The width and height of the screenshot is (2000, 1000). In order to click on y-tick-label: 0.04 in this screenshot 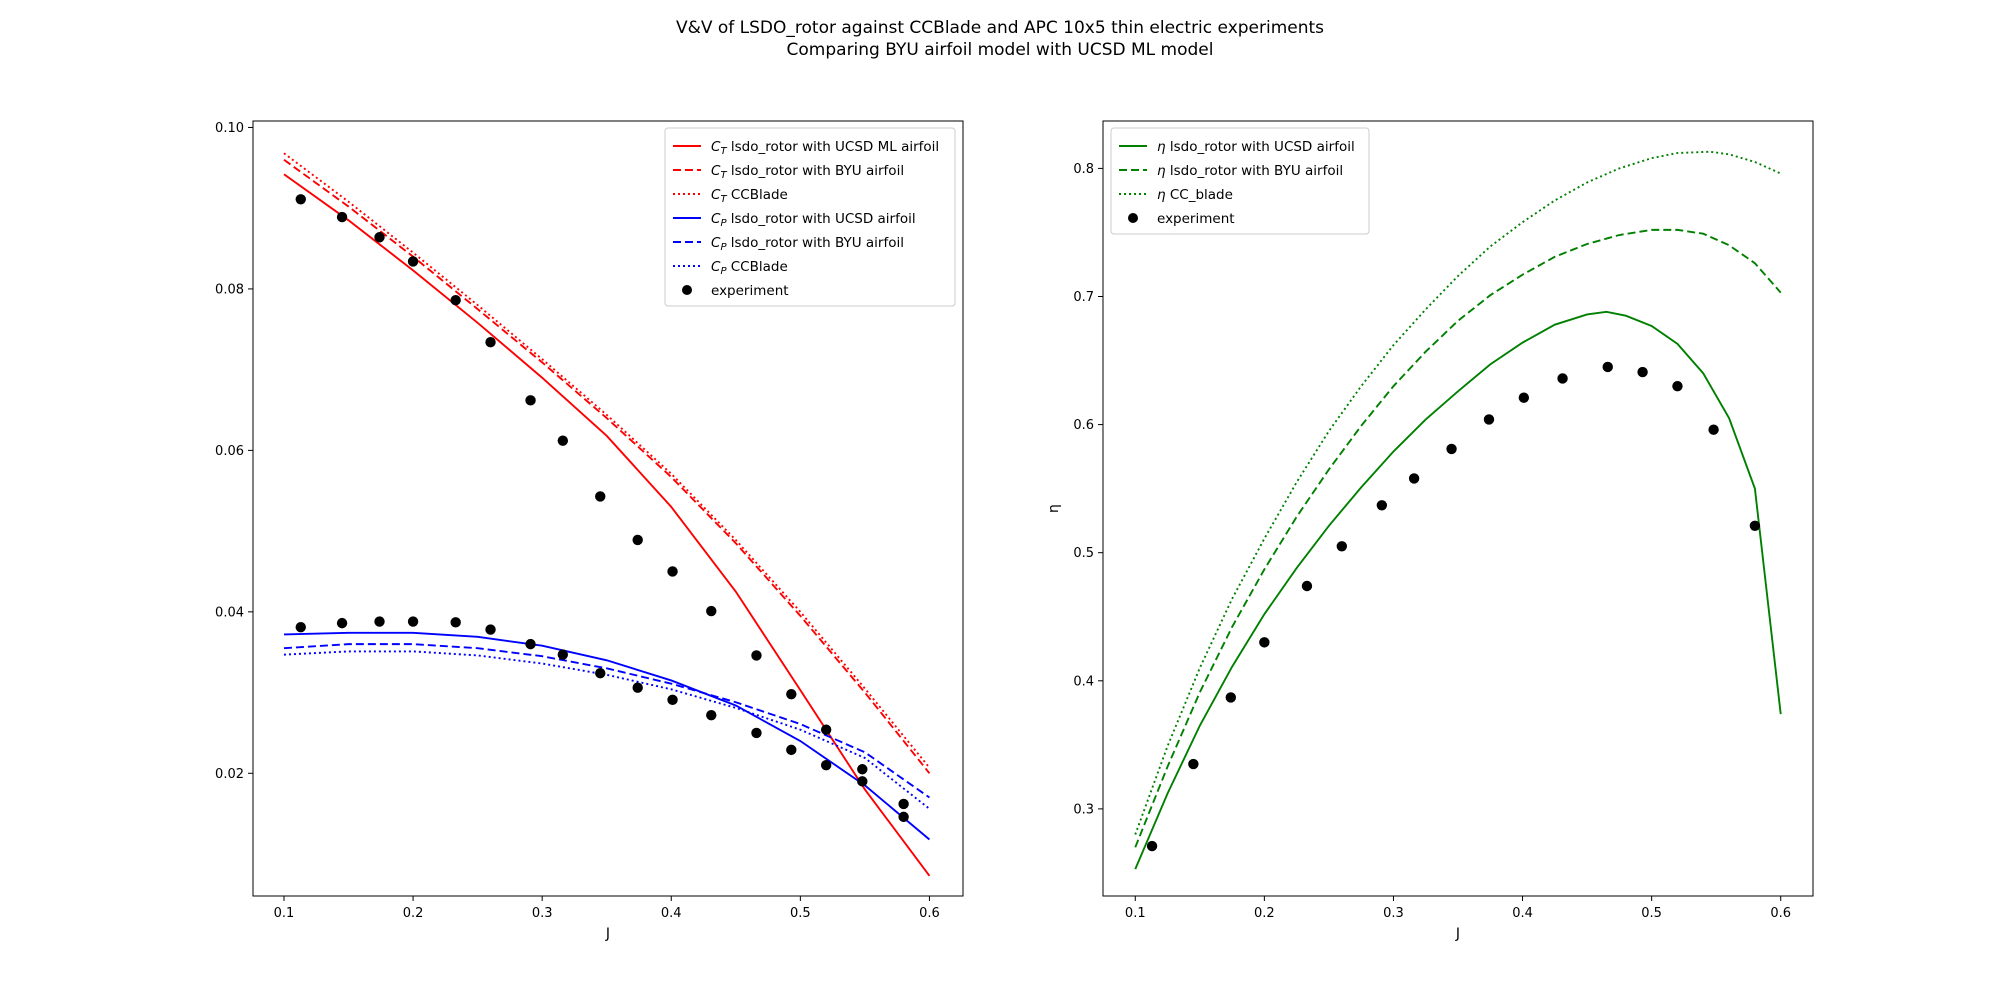, I will do `click(229, 612)`.